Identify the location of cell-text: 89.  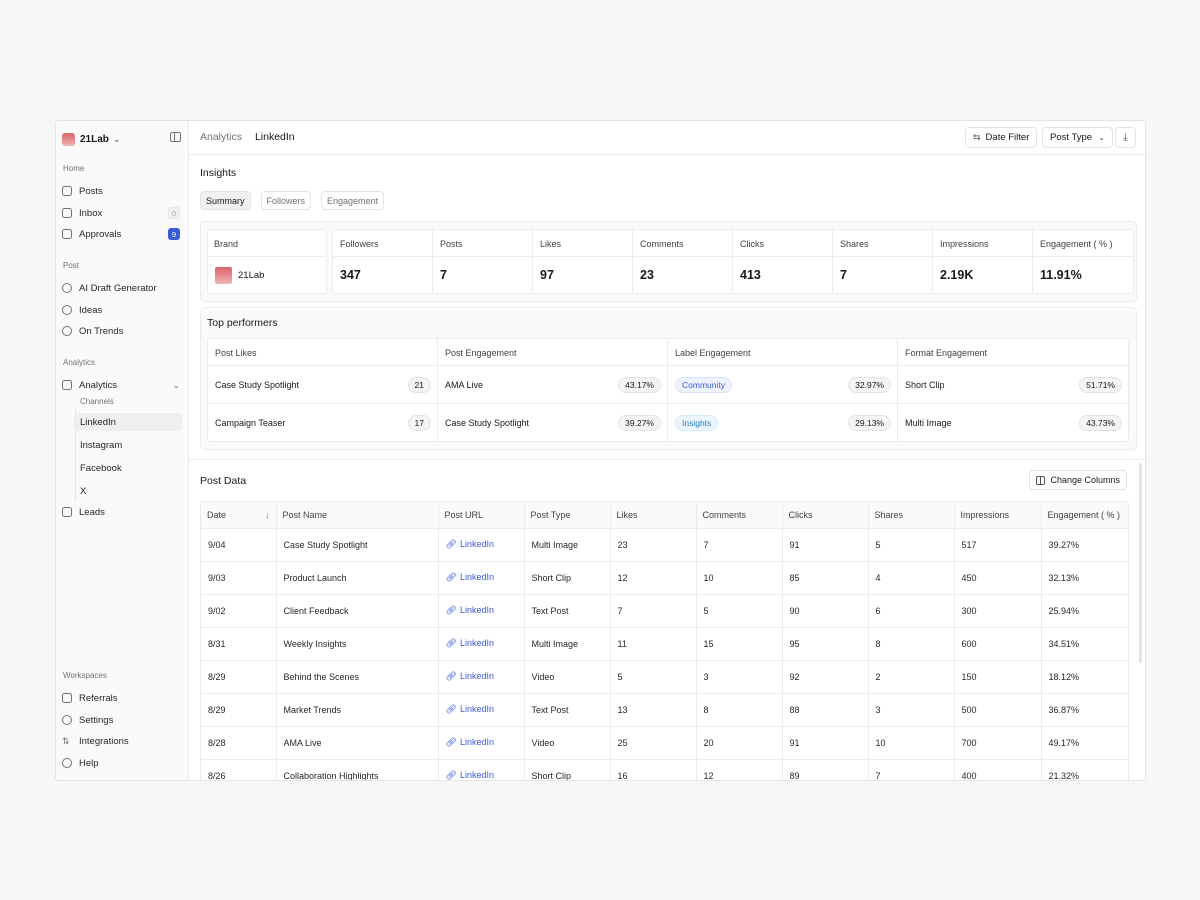
(794, 775).